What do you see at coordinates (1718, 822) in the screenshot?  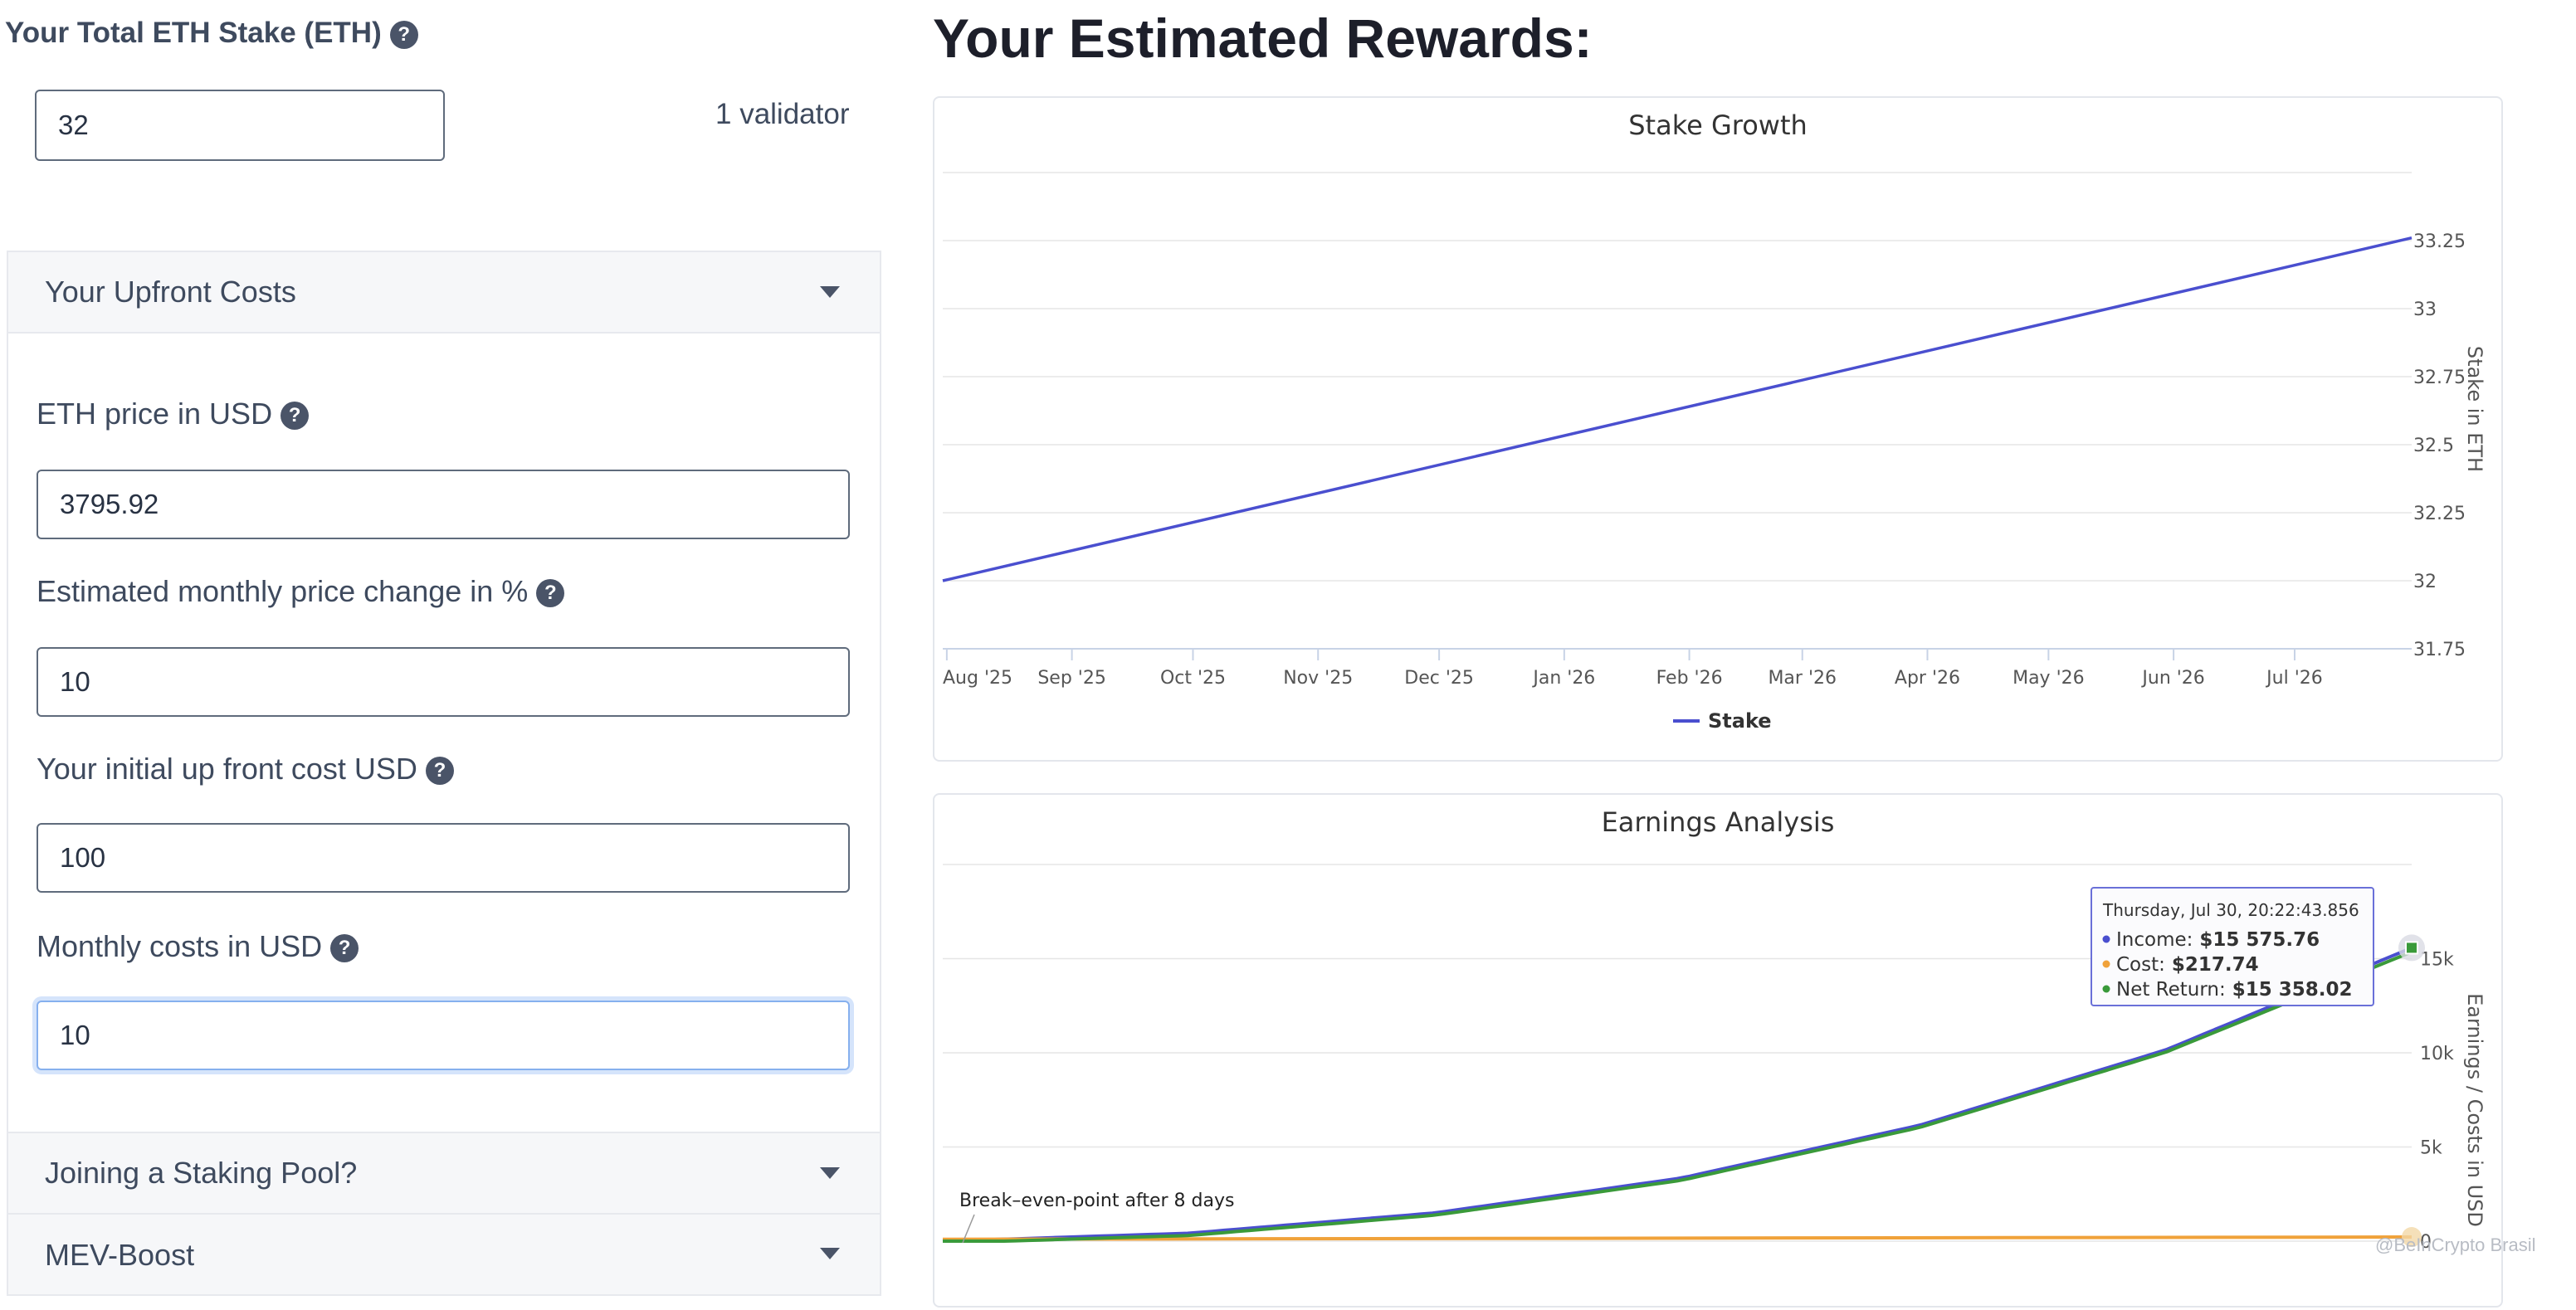 I see `chart-title: Earnings Analysis` at bounding box center [1718, 822].